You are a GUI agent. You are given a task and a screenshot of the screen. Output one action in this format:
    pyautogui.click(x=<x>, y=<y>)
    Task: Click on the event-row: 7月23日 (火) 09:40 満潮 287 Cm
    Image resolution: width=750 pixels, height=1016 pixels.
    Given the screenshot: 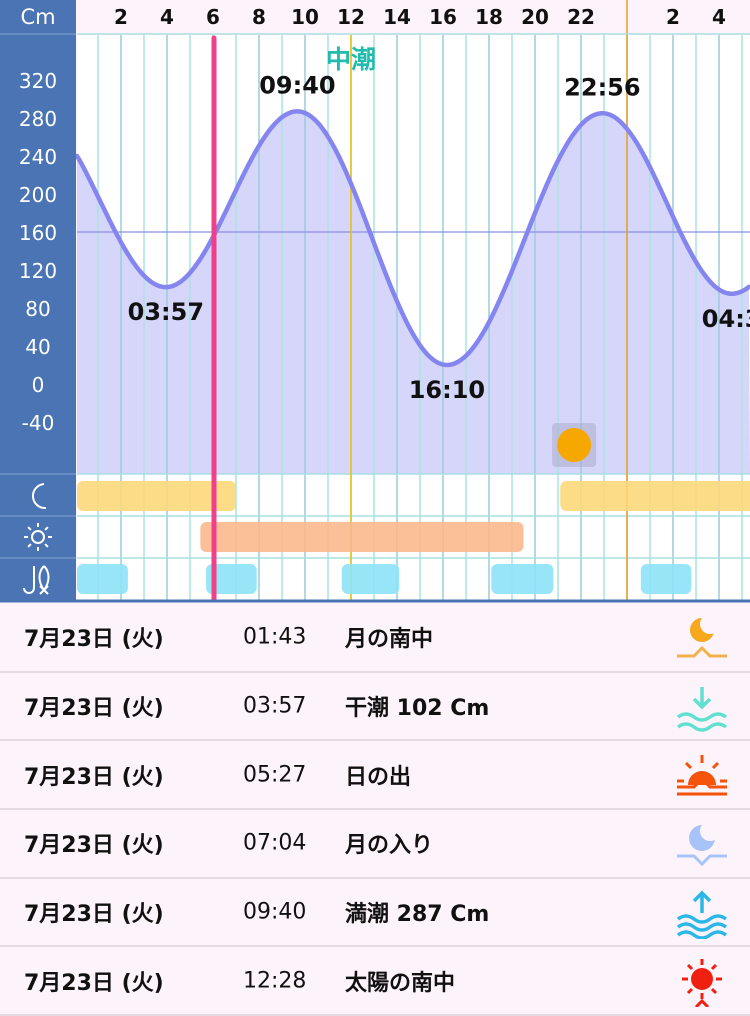 What is the action you would take?
    pyautogui.click(x=375, y=913)
    